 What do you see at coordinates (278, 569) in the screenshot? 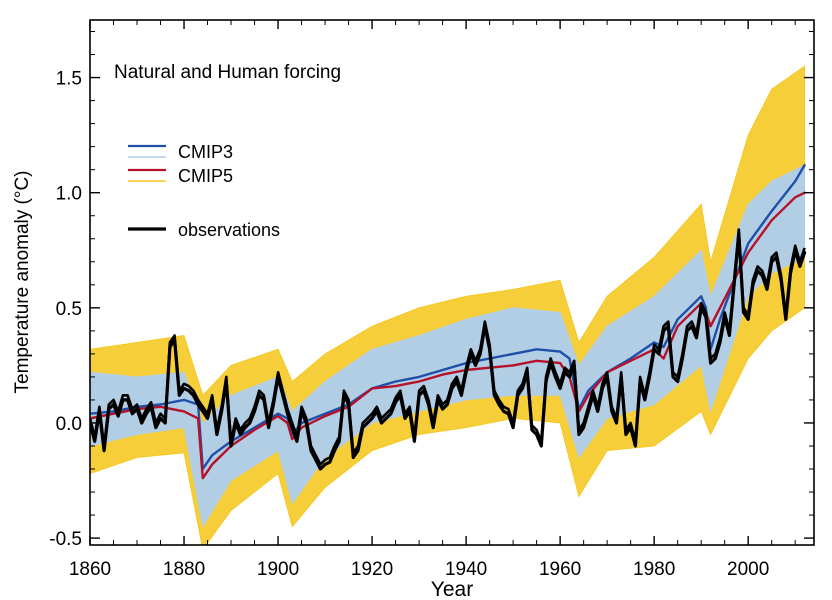
I see `x-tick-label: 1900` at bounding box center [278, 569].